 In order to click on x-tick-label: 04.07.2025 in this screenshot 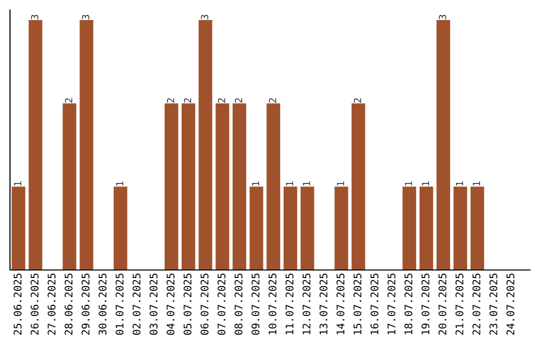, I will do `click(170, 304)`.